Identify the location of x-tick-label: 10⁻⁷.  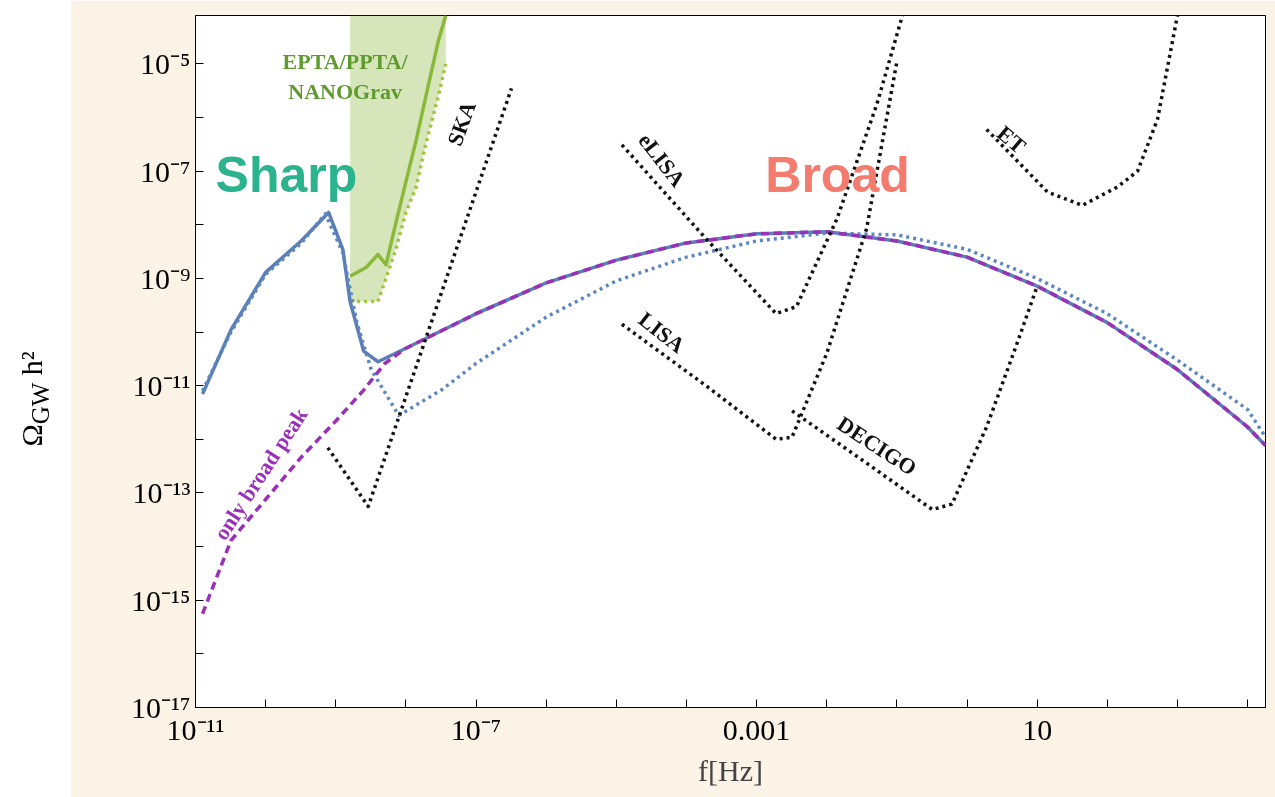
(476, 729).